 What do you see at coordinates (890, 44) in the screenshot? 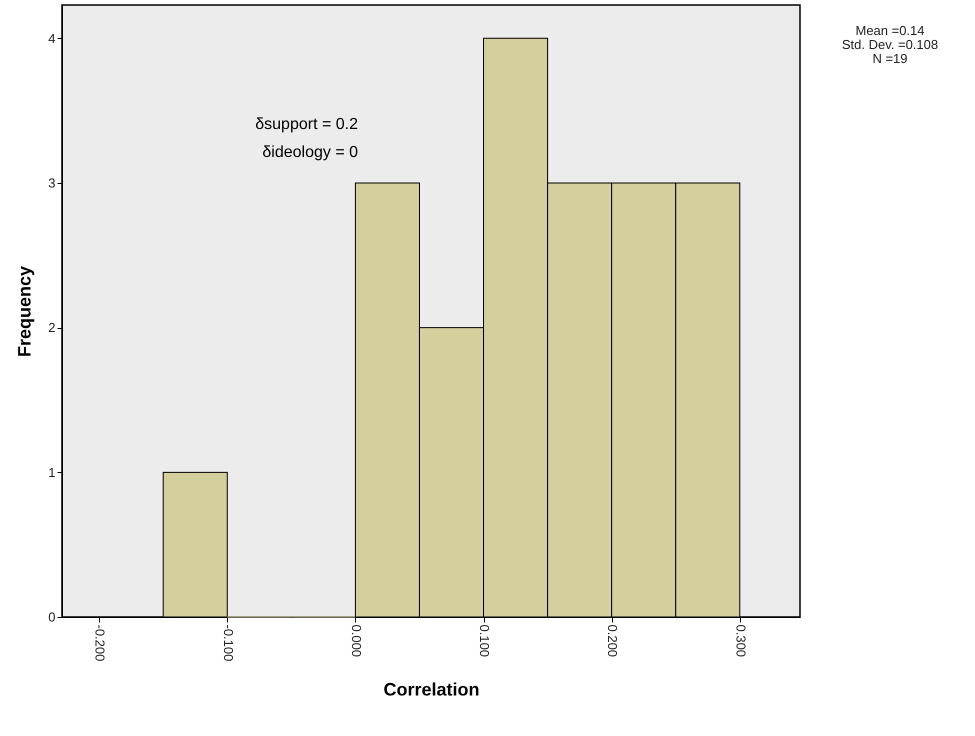
I see `text: Std. Dev. =0.108` at bounding box center [890, 44].